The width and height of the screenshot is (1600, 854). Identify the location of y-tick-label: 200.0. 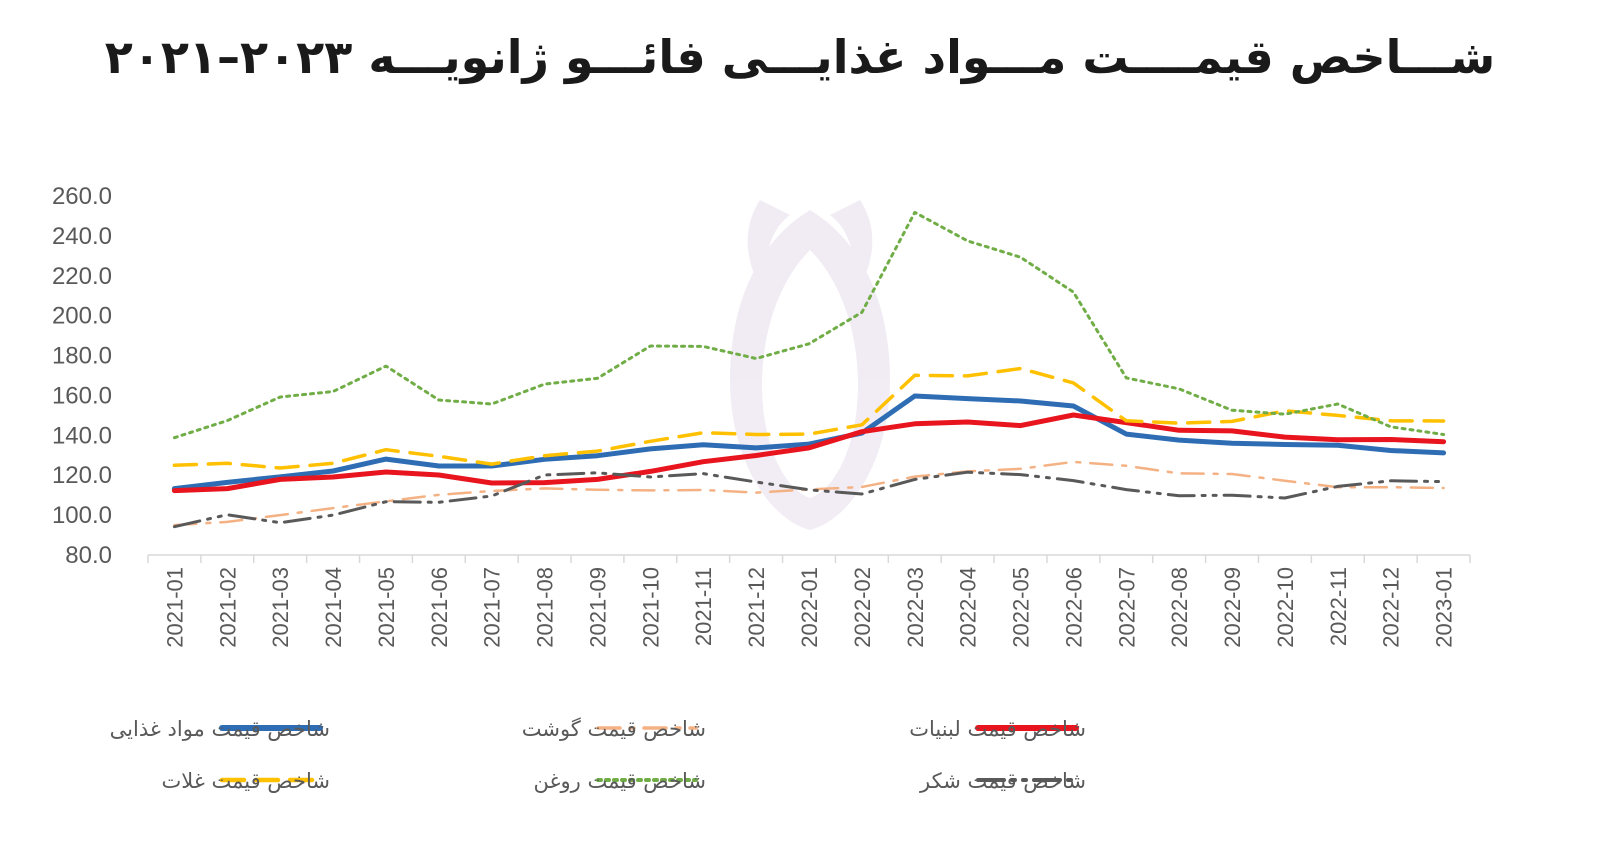
(82, 316).